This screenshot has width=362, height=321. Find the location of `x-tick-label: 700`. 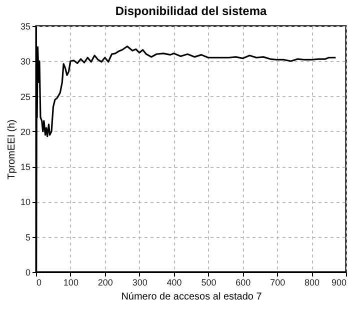

x-tick-label: 700 is located at coordinates (278, 283).